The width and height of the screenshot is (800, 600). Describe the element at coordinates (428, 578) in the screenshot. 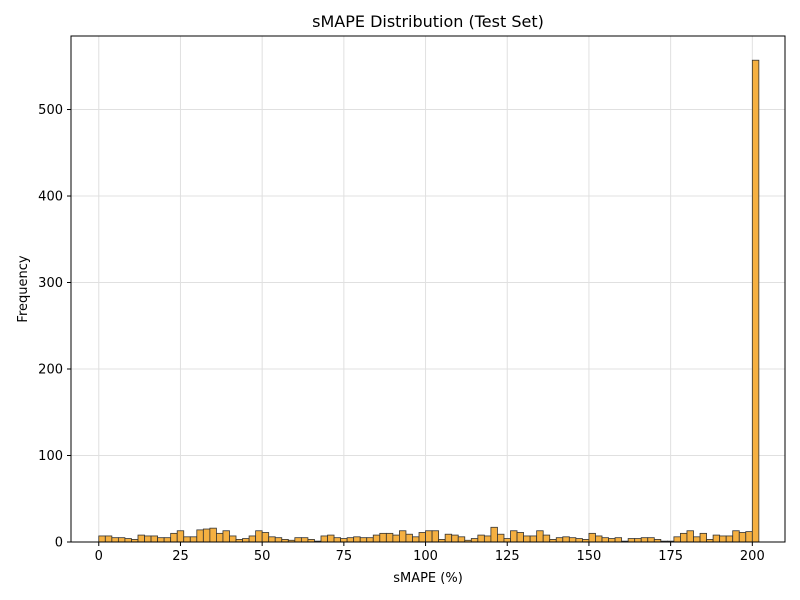

I see `x-axis-label: sMAPE (%)` at that location.